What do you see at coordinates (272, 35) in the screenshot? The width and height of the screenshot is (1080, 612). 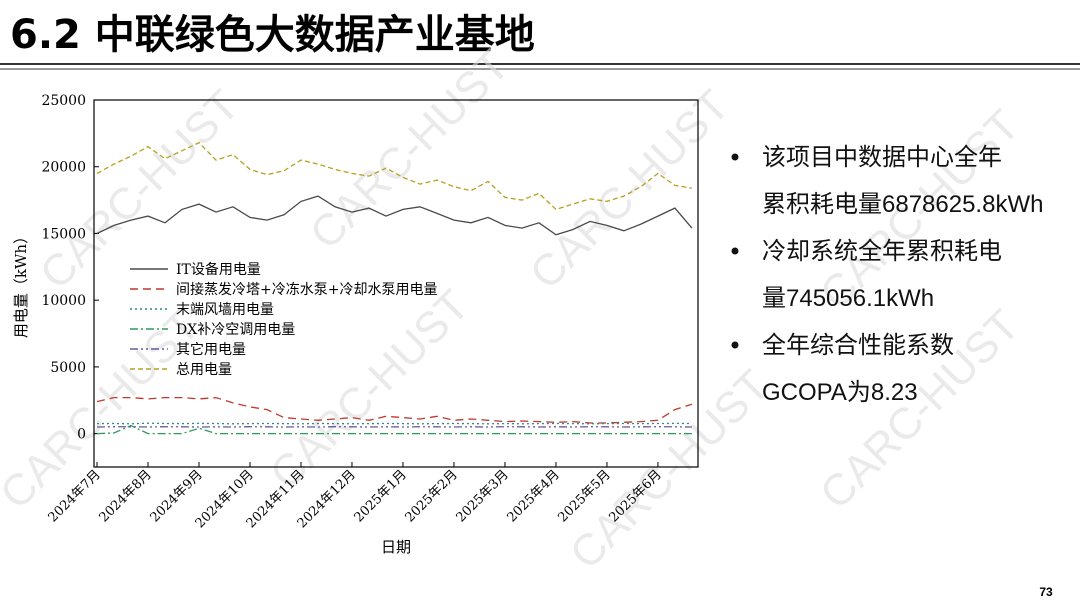 I see `slide-title: 6.2 中联绿色大数据产业基地` at bounding box center [272, 35].